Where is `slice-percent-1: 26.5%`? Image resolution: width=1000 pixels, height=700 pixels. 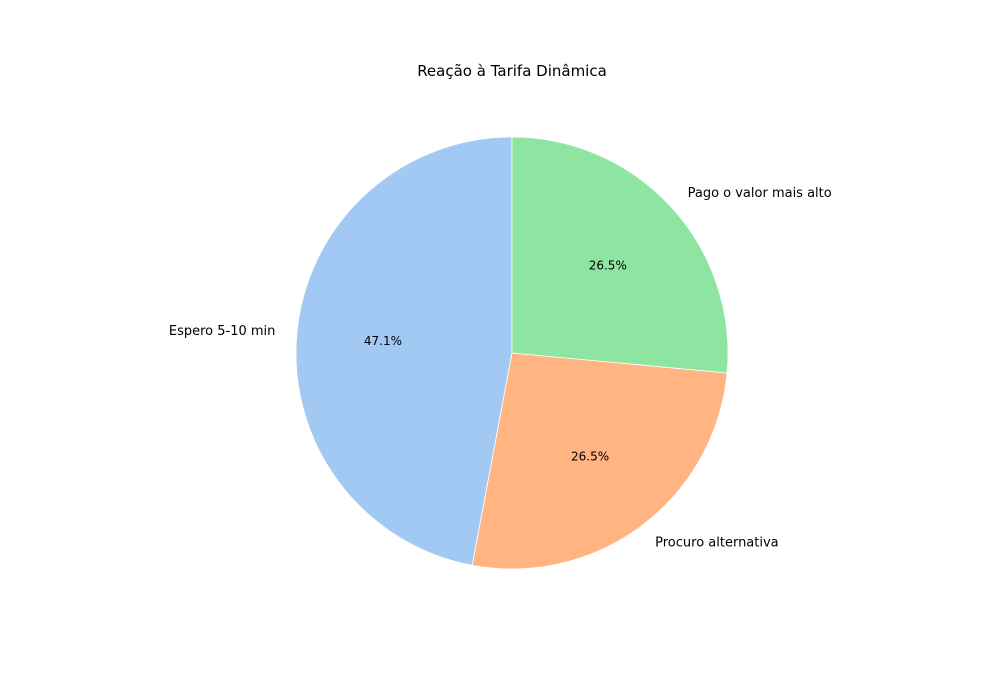
slice-percent-1: 26.5% is located at coordinates (590, 456).